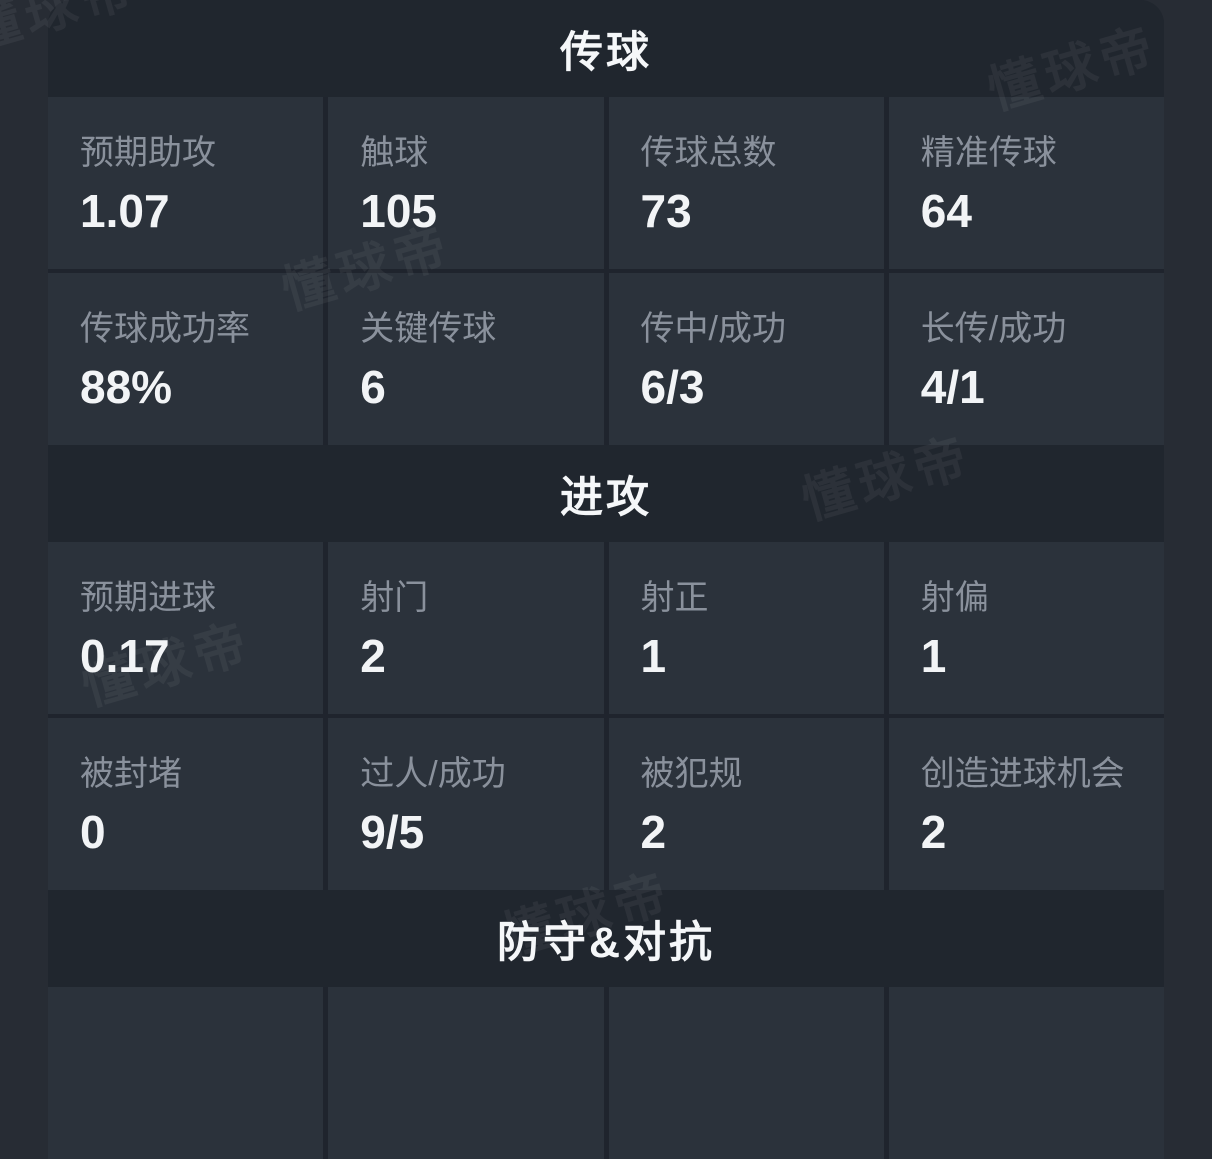 The image size is (1212, 1159). I want to click on stat-cell: 射门 2, so click(466, 628).